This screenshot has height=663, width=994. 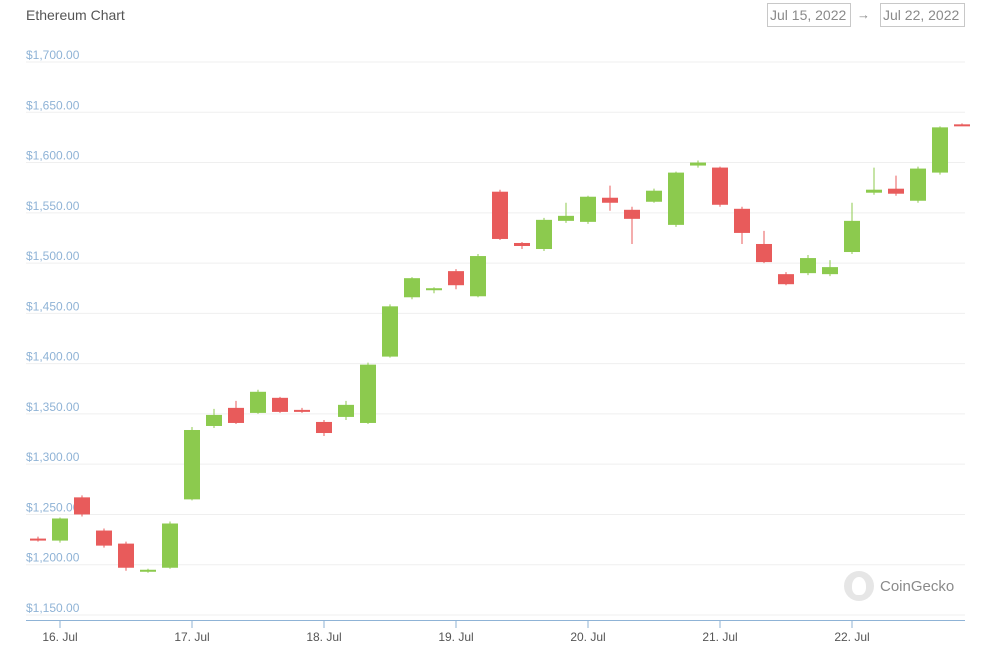 I want to click on date-from-input: Jul 15, 2022, so click(x=809, y=15).